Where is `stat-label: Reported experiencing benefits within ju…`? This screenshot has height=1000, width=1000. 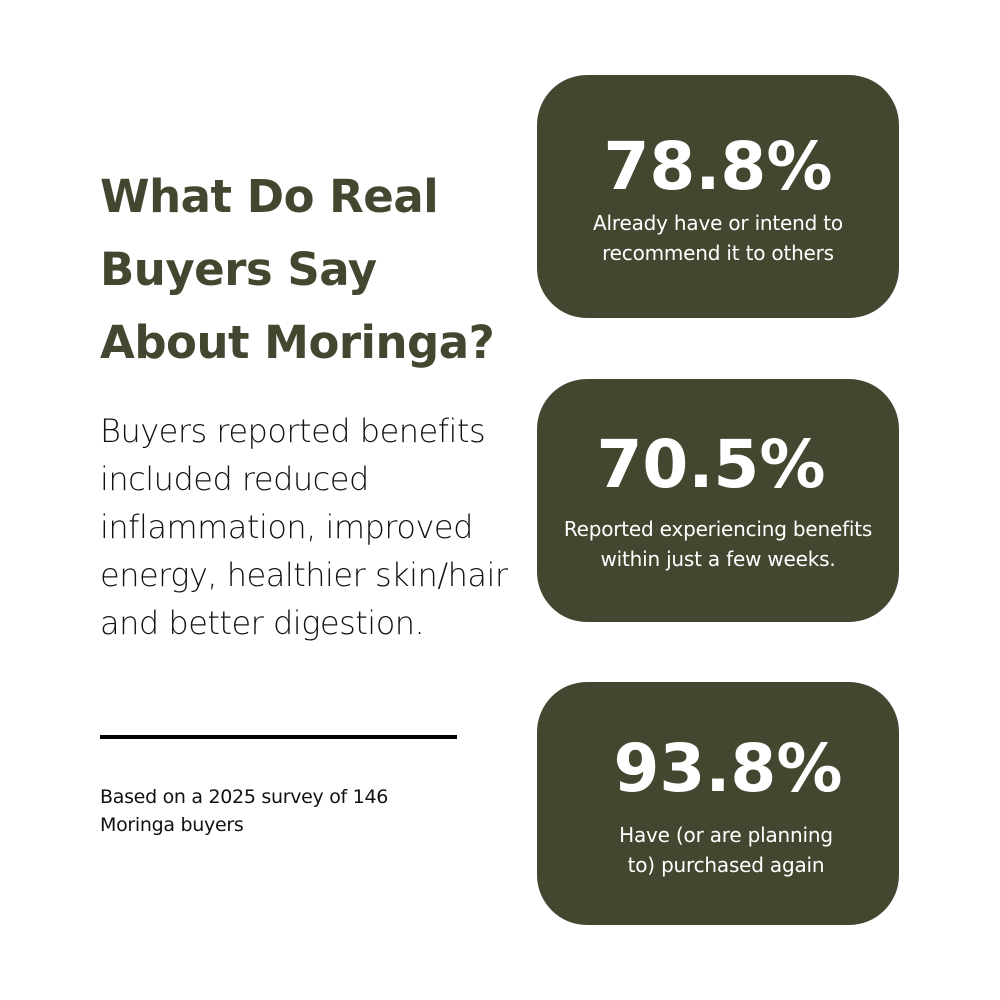 stat-label: Reported experiencing benefits within ju… is located at coordinates (718, 544).